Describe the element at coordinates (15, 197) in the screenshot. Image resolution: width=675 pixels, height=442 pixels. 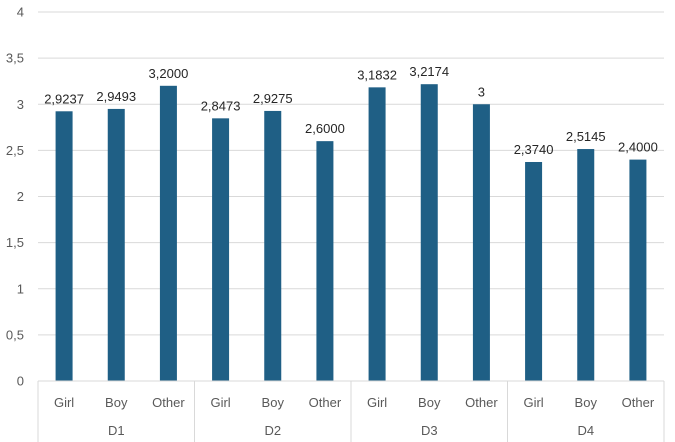
I see `y-axis-tick-labels: 0 0,5 1 1,5 2 2,5 3 3,5 4` at that location.